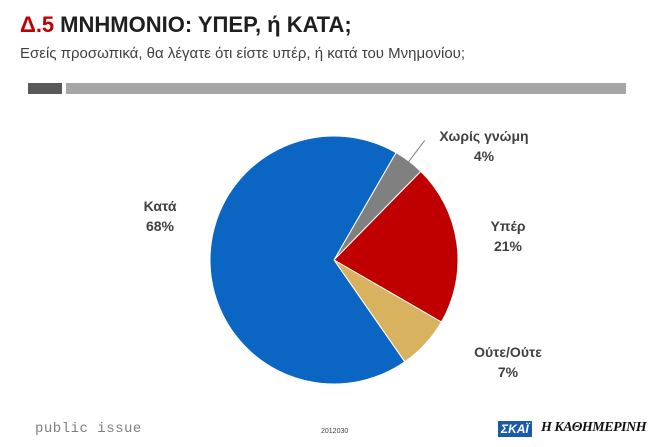 Image resolution: width=648 pixels, height=447 pixels. I want to click on divider-dark, so click(45, 88).